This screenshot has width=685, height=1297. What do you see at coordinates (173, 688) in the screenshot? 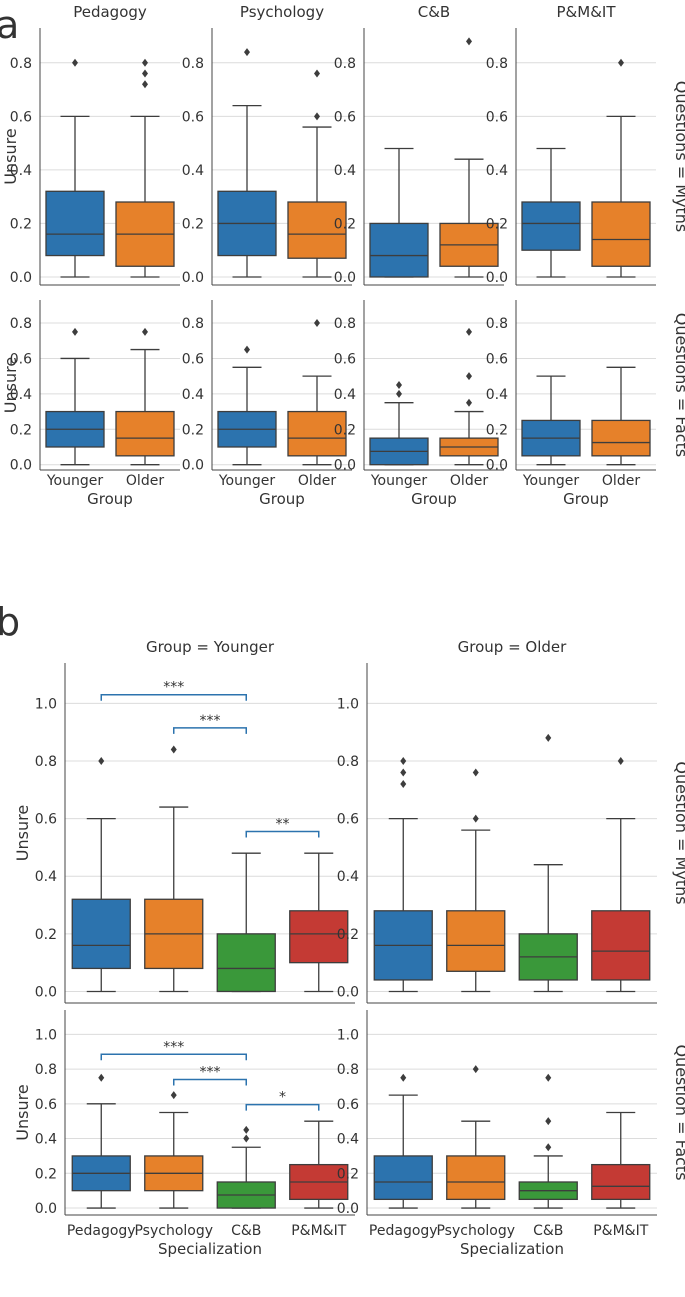
I see `significance-label: ***` at bounding box center [173, 688].